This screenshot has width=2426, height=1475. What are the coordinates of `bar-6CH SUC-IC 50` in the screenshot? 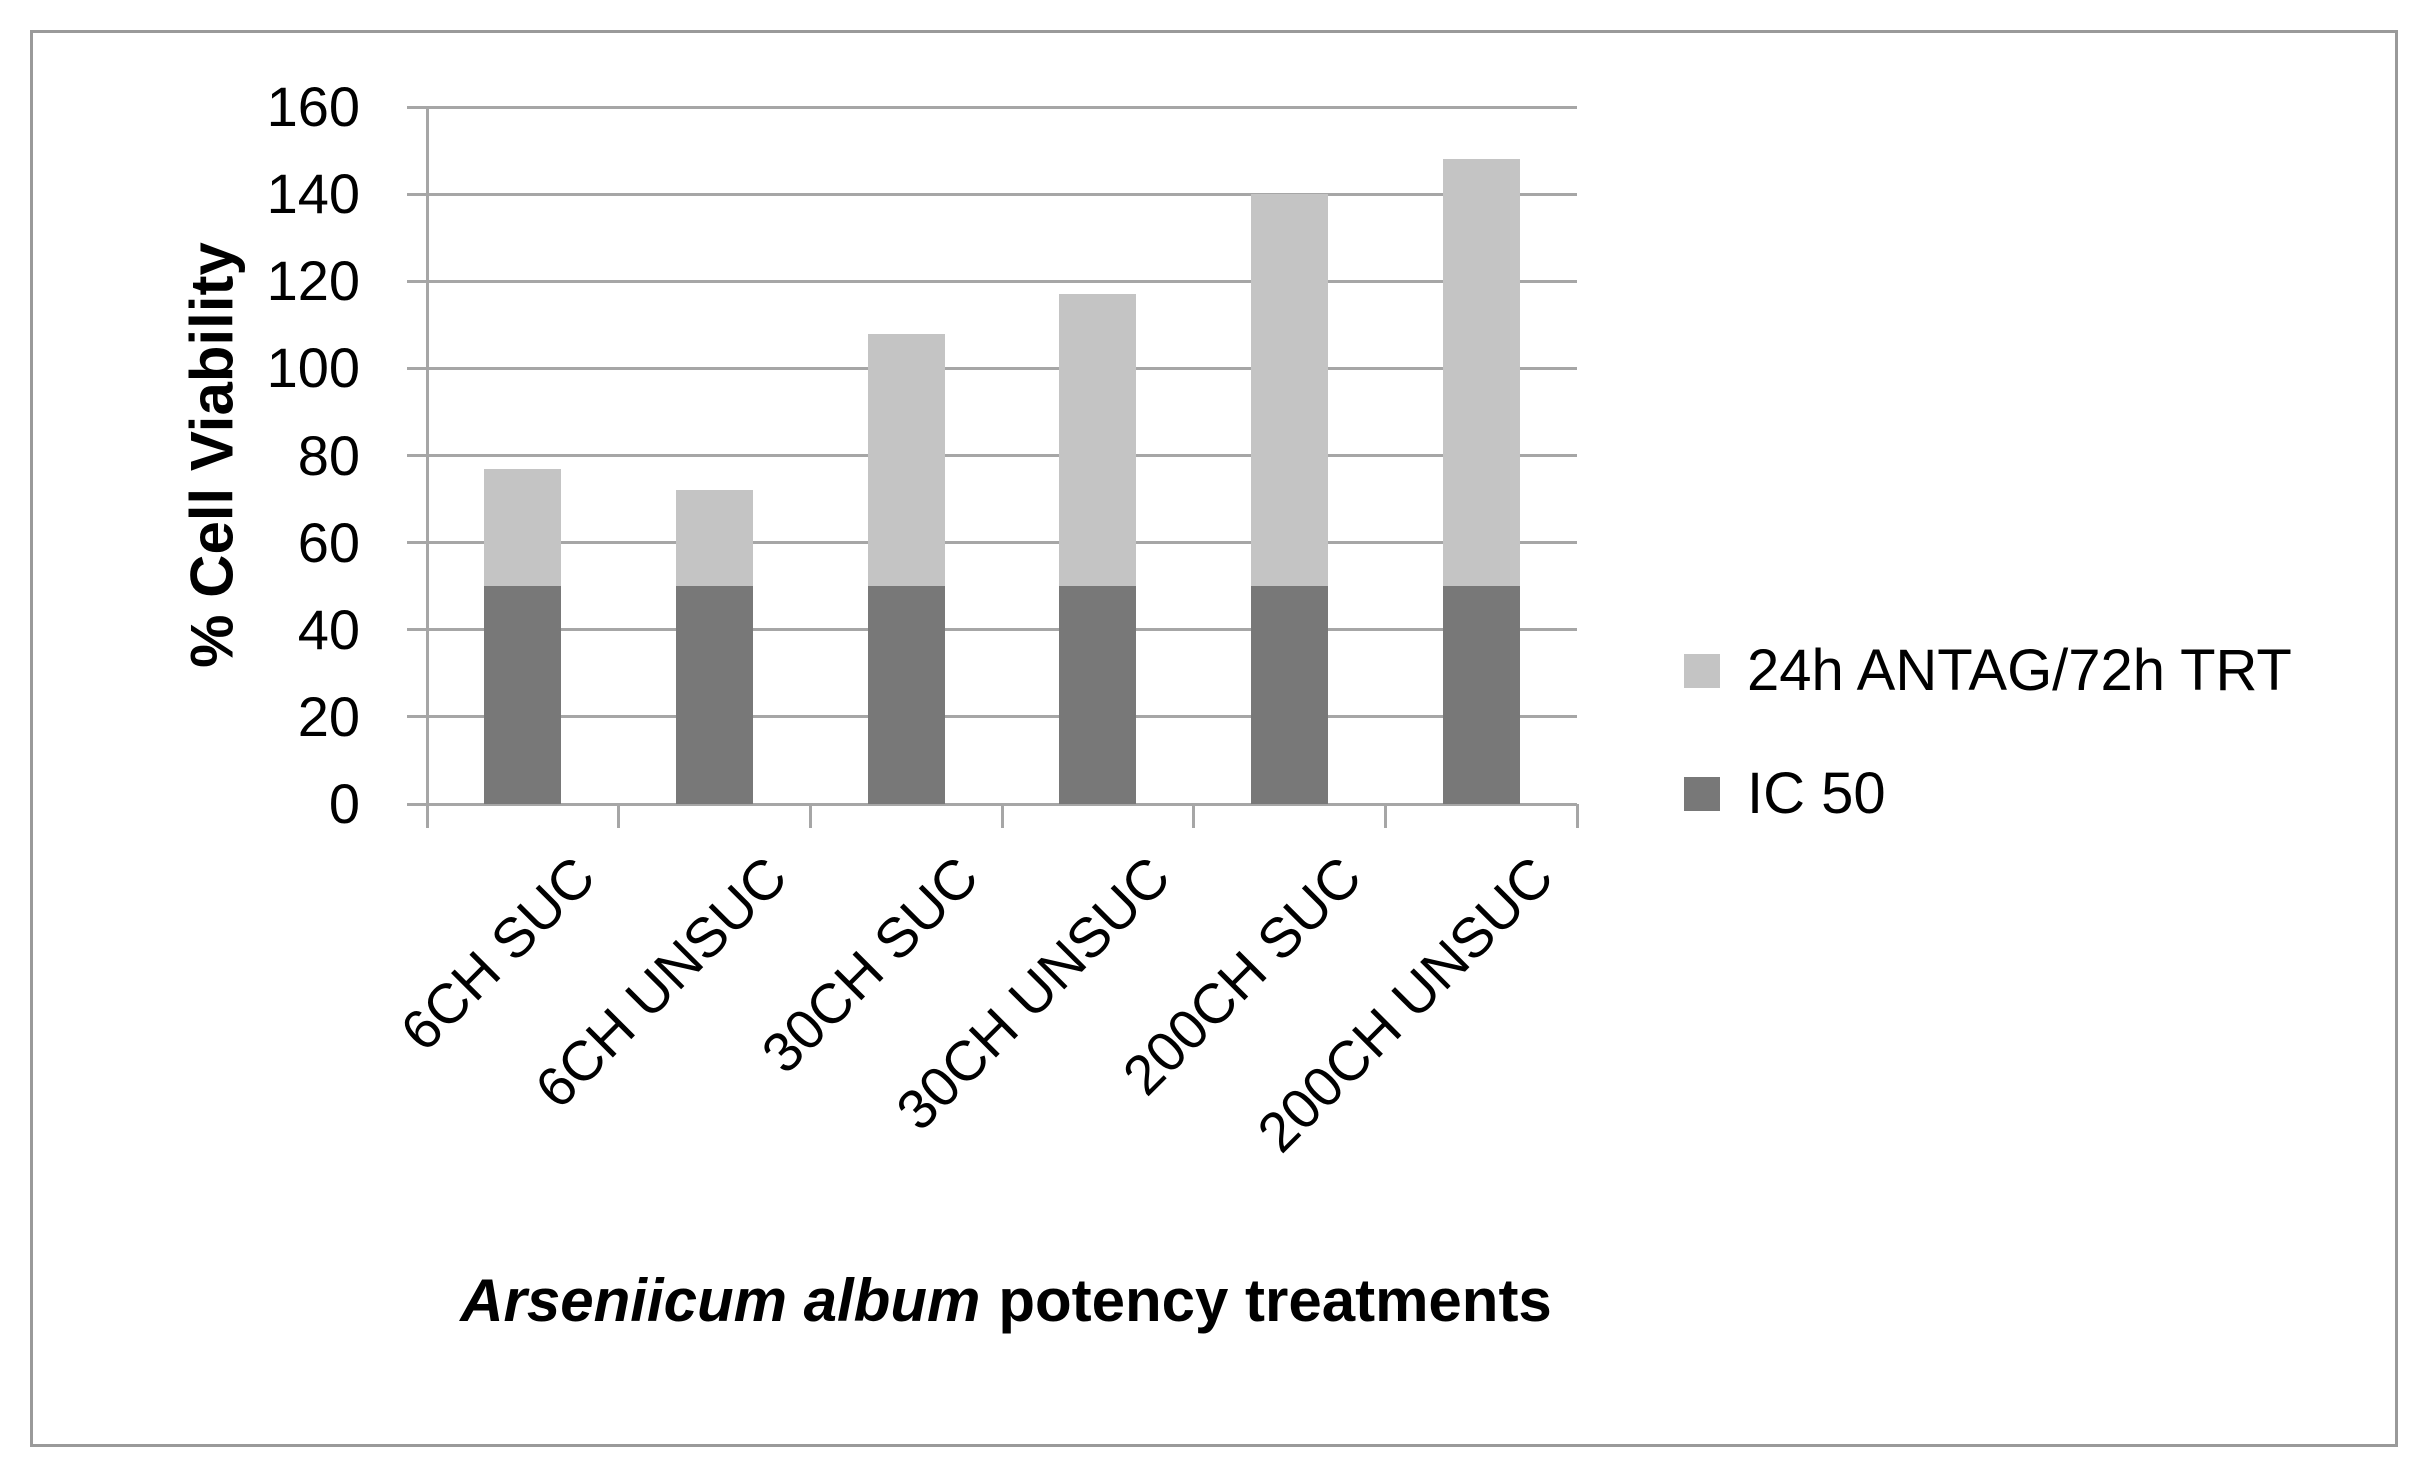 It's located at (523, 695).